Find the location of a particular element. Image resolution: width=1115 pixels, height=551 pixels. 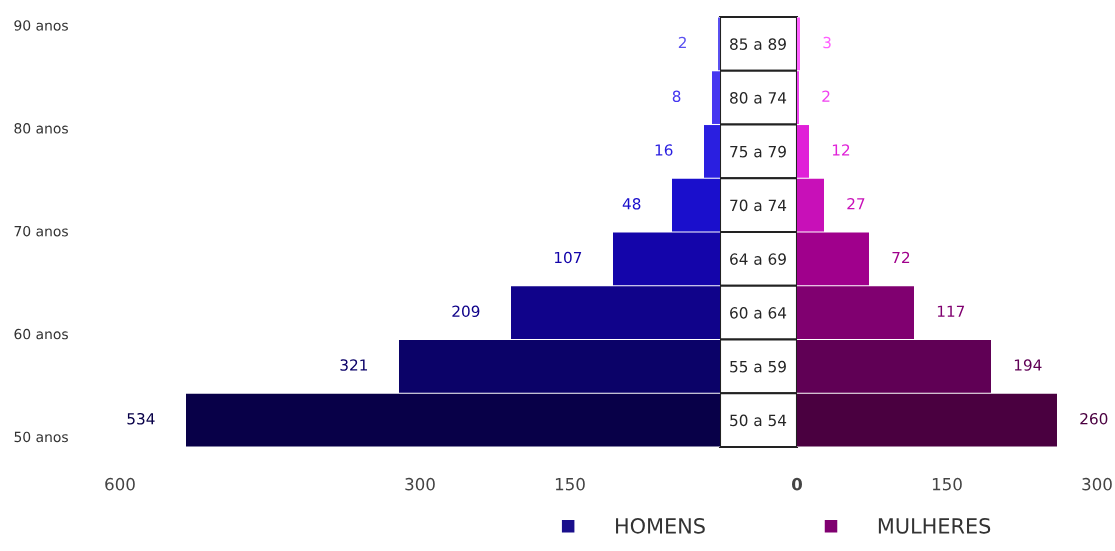

data-label: 27 is located at coordinates (856, 204).